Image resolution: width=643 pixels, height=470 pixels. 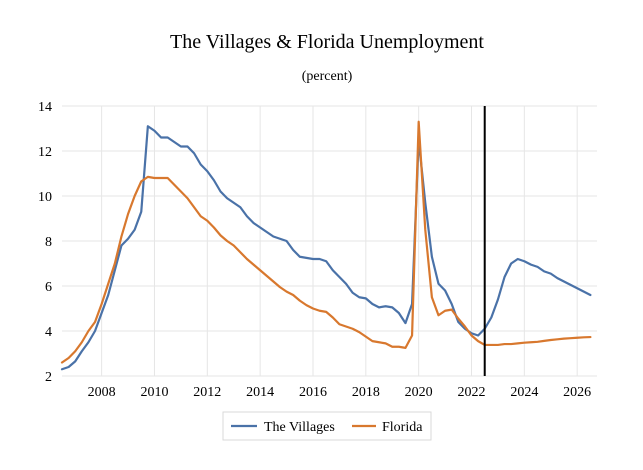 I want to click on chart-title: The Villages & Florida Unemployment, so click(x=327, y=42).